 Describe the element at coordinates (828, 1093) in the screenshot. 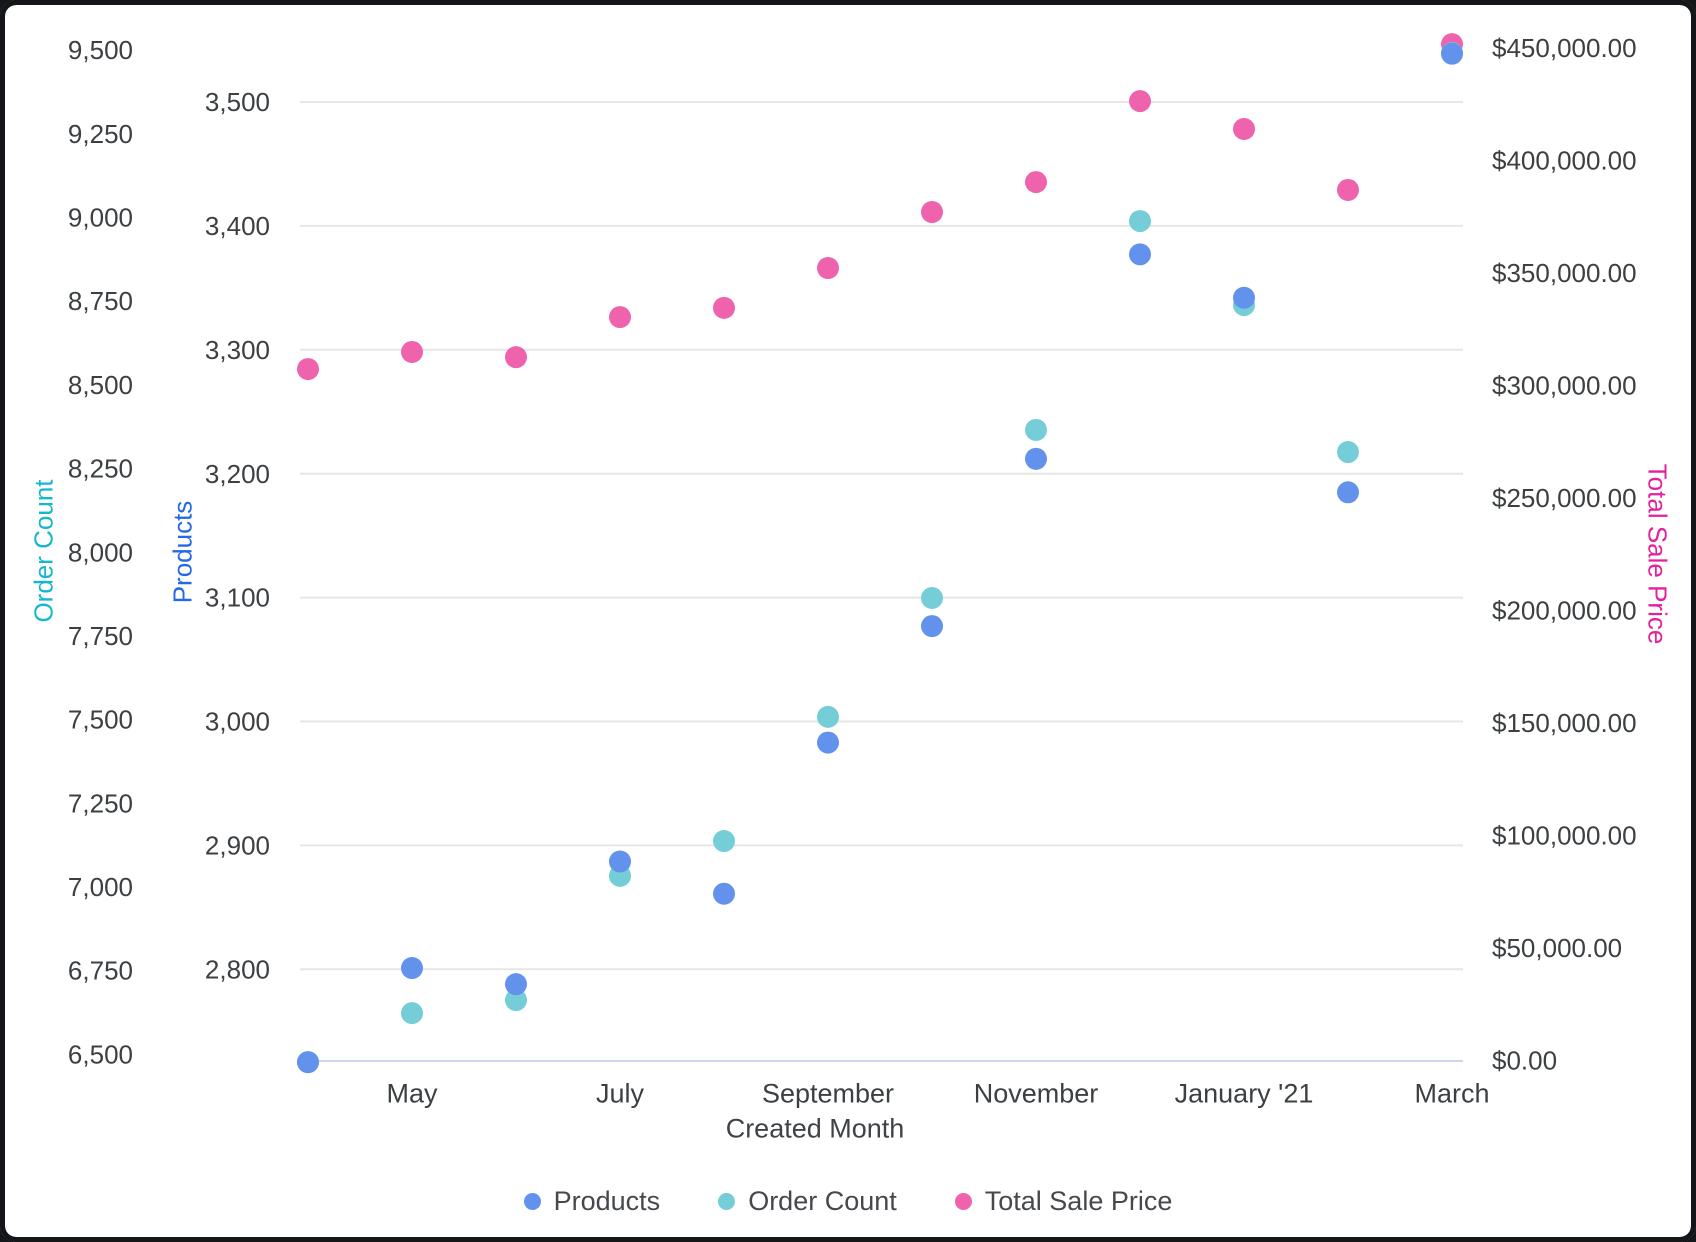

I see `x-tick-label: September` at that location.